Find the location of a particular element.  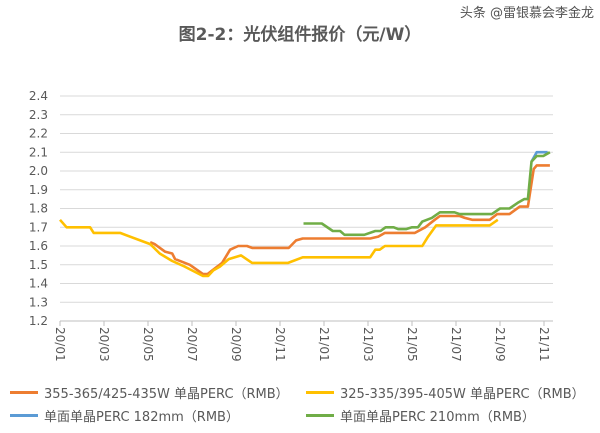

y-tick-label: 1.4 is located at coordinates (38, 284).